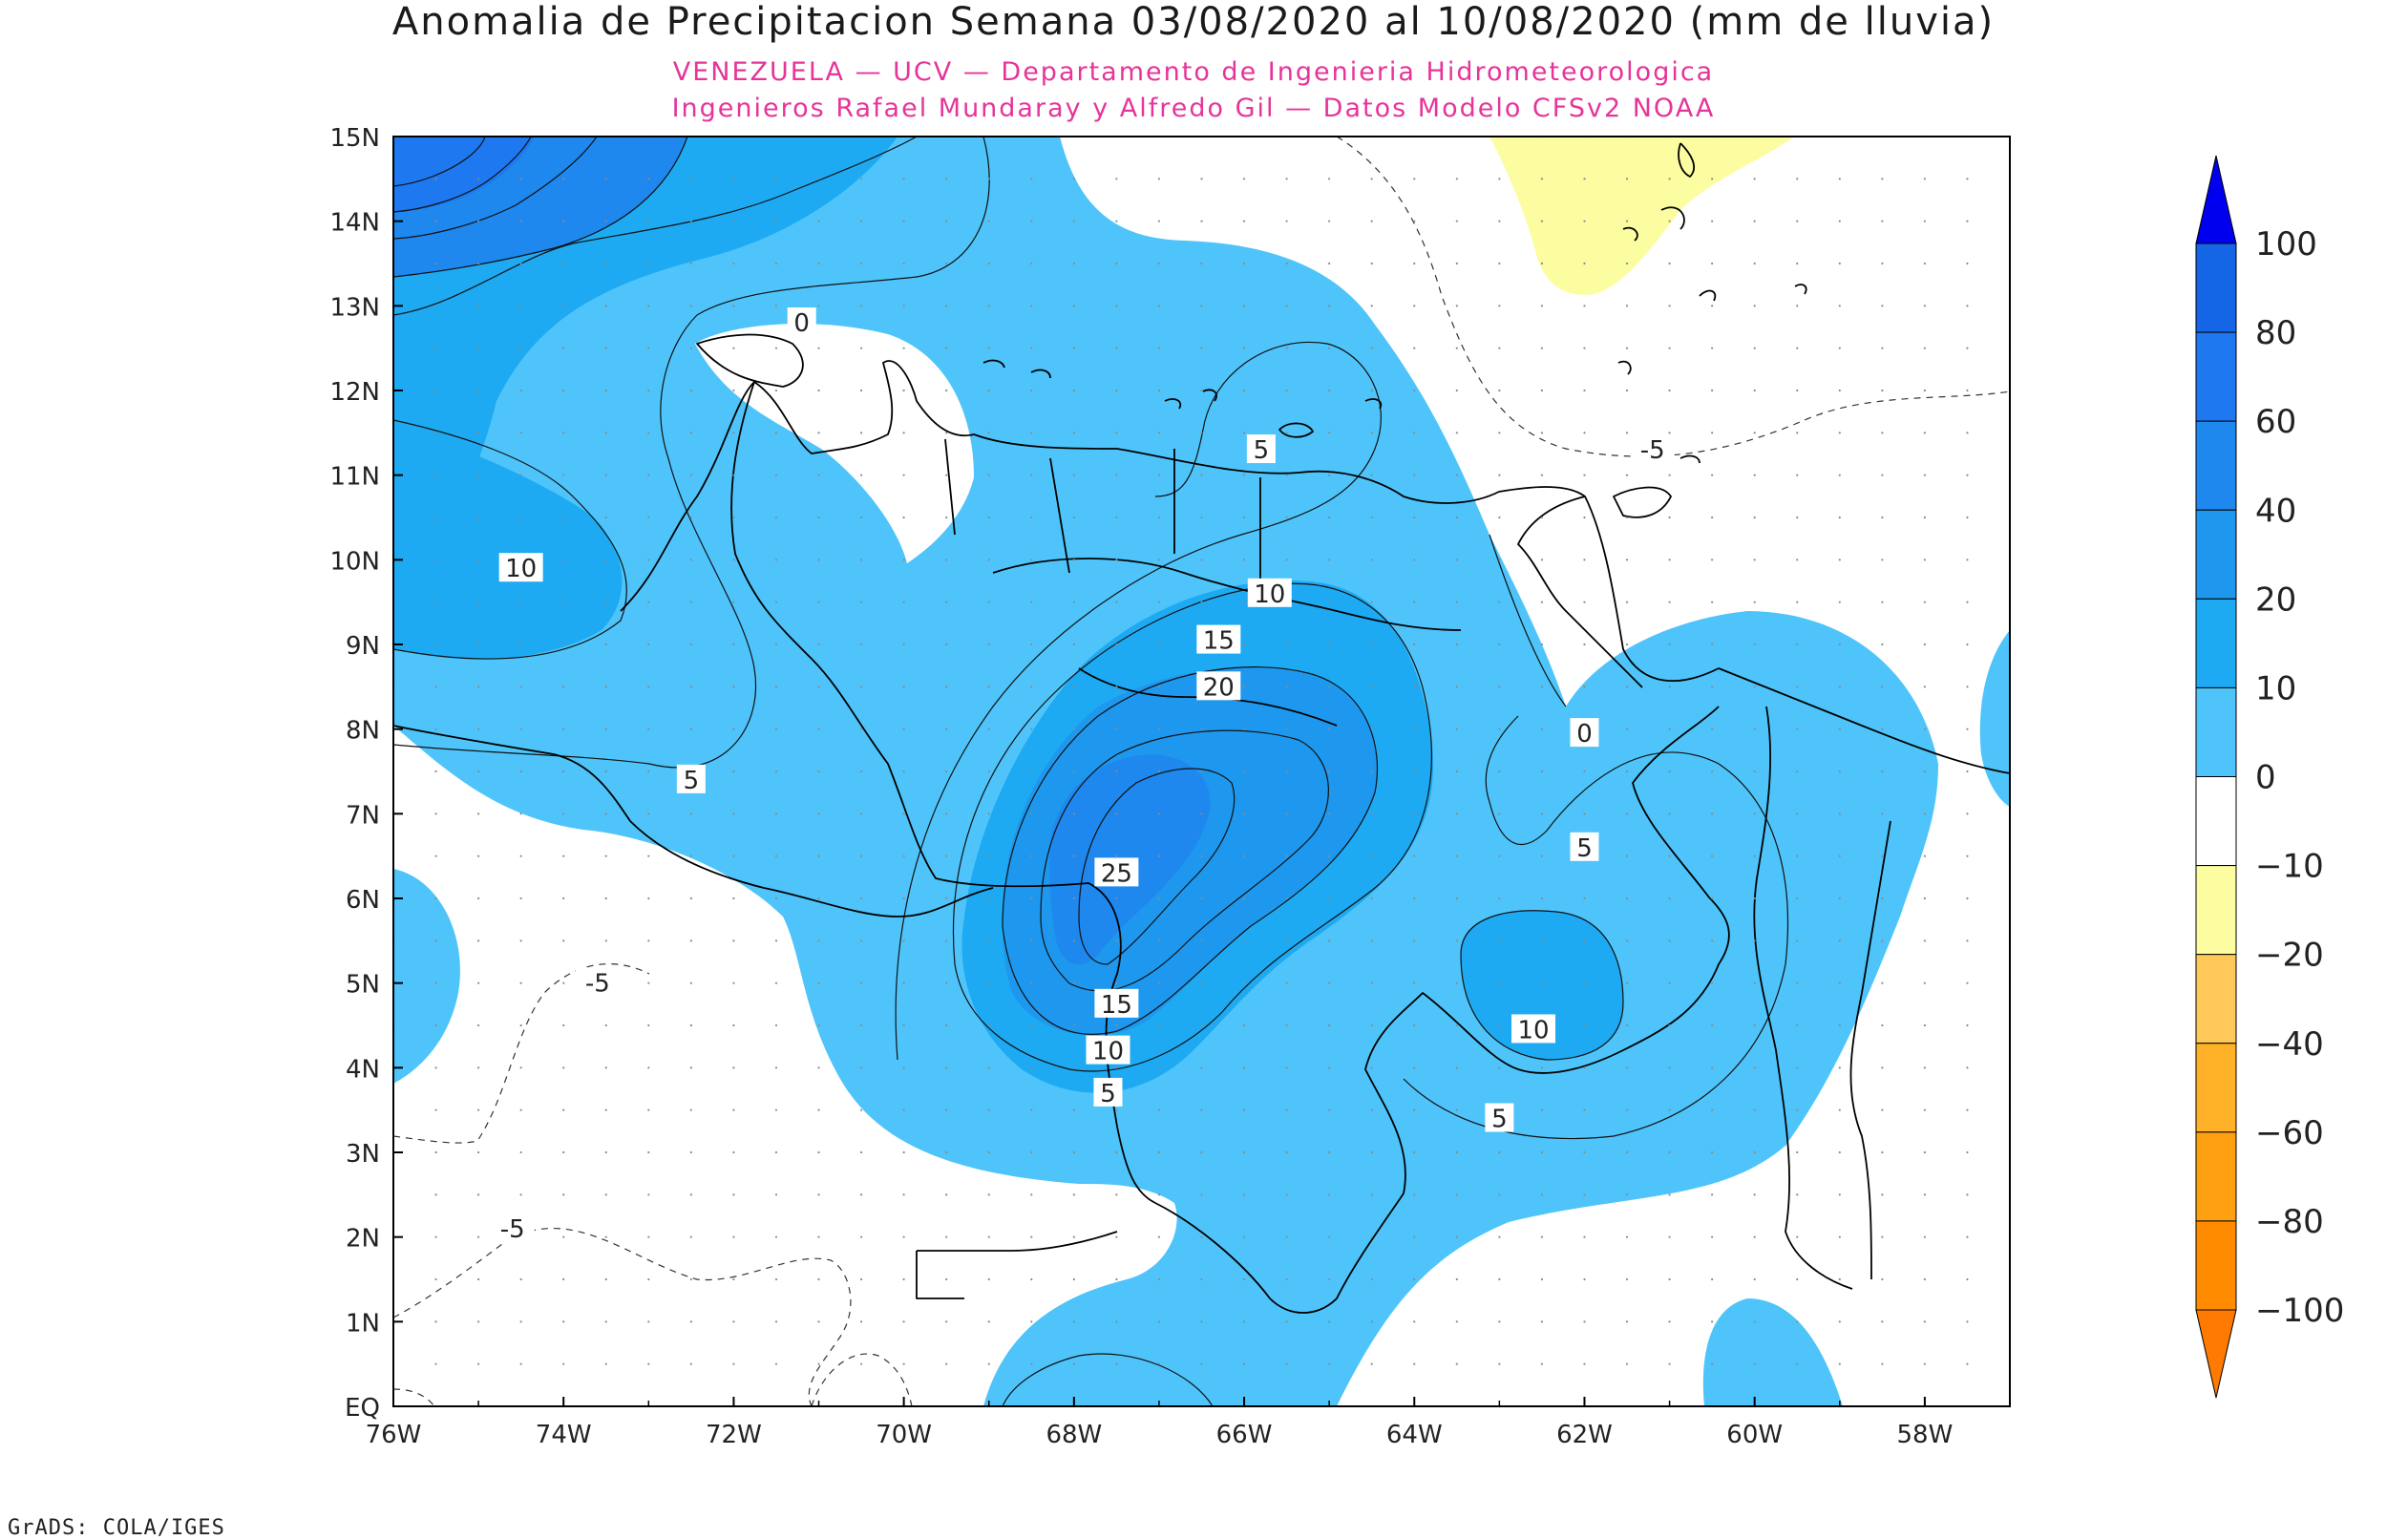  Describe the element at coordinates (693, 821) in the screenshot. I see `border-colombia-internal` at that location.